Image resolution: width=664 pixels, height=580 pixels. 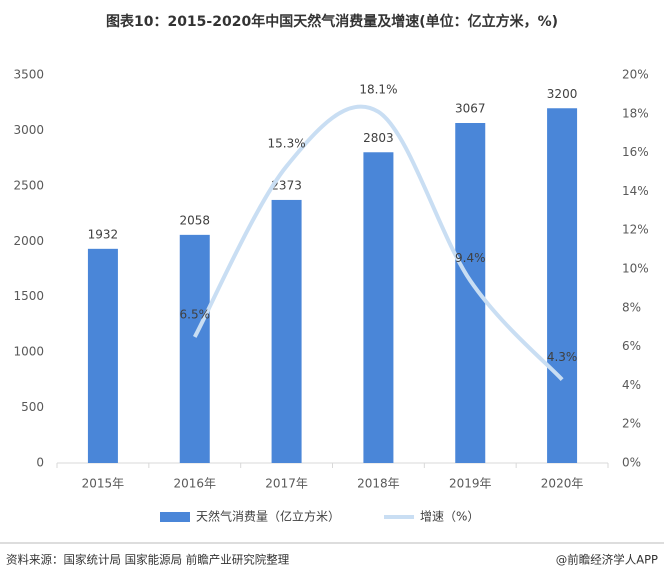 I want to click on legend-swatch, so click(x=175, y=517).